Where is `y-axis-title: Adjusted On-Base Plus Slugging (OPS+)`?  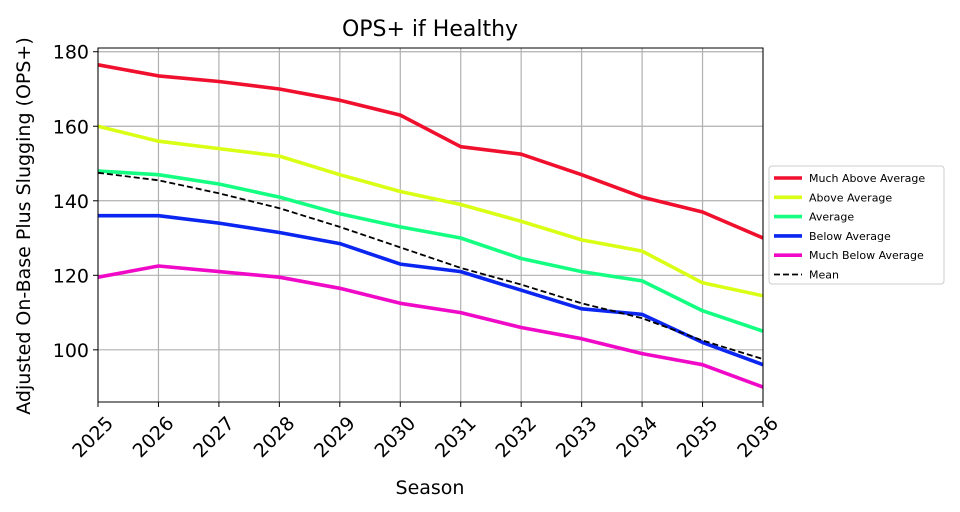
y-axis-title: Adjusted On-Base Plus Slugging (OPS+) is located at coordinates (24, 226).